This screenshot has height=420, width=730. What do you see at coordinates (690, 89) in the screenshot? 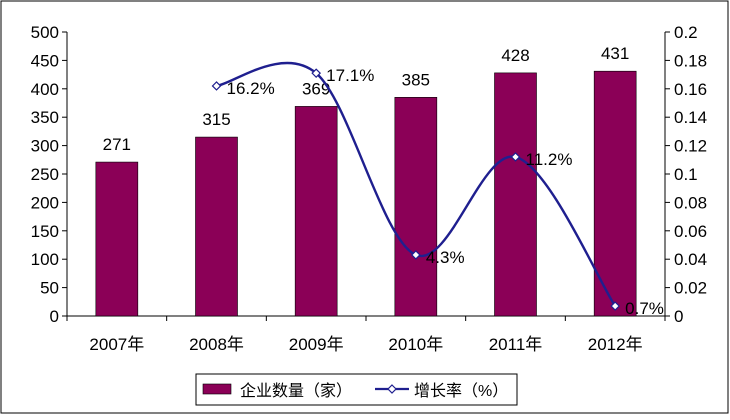
I see `y-right-tick-label: 0.16` at bounding box center [690, 89].